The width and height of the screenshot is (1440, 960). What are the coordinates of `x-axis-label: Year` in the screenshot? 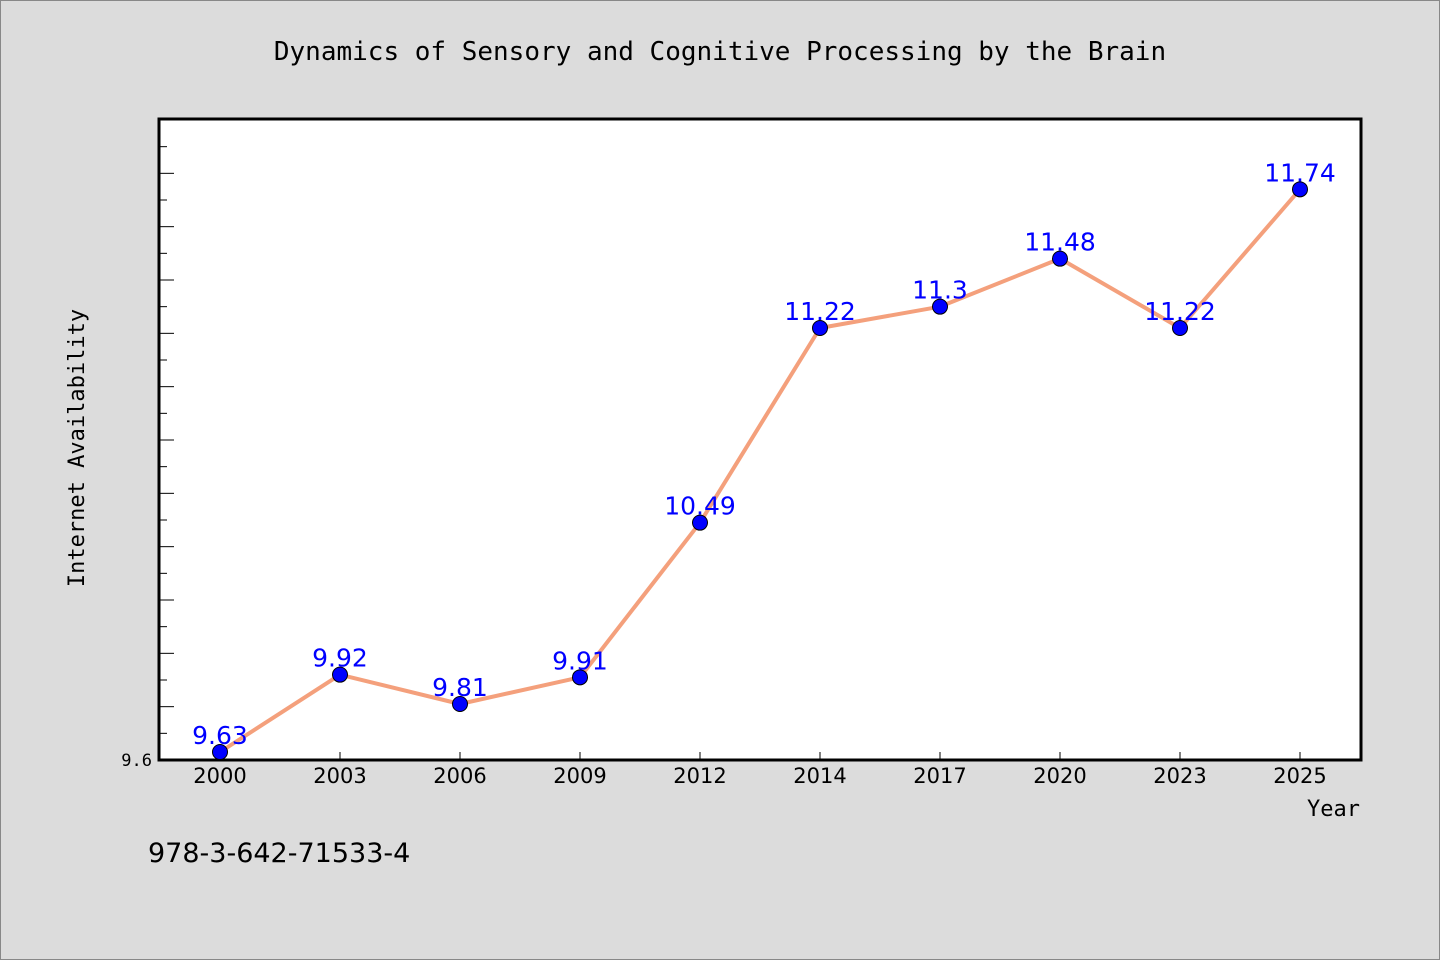 It's located at (1333, 809).